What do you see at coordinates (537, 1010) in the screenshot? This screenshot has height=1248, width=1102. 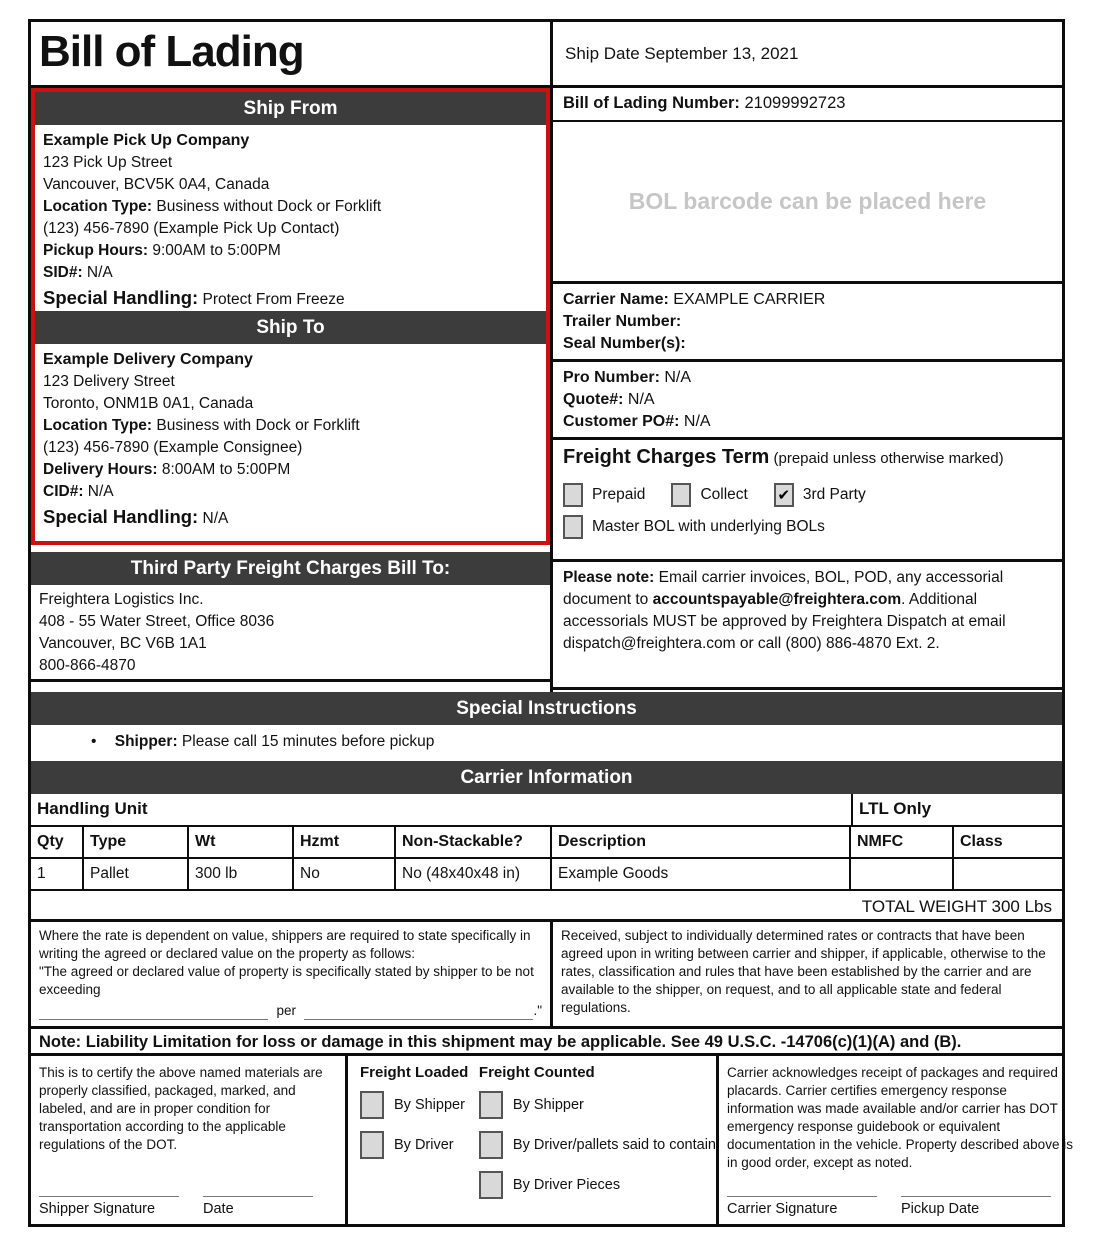 I see `quote-close: ."` at bounding box center [537, 1010].